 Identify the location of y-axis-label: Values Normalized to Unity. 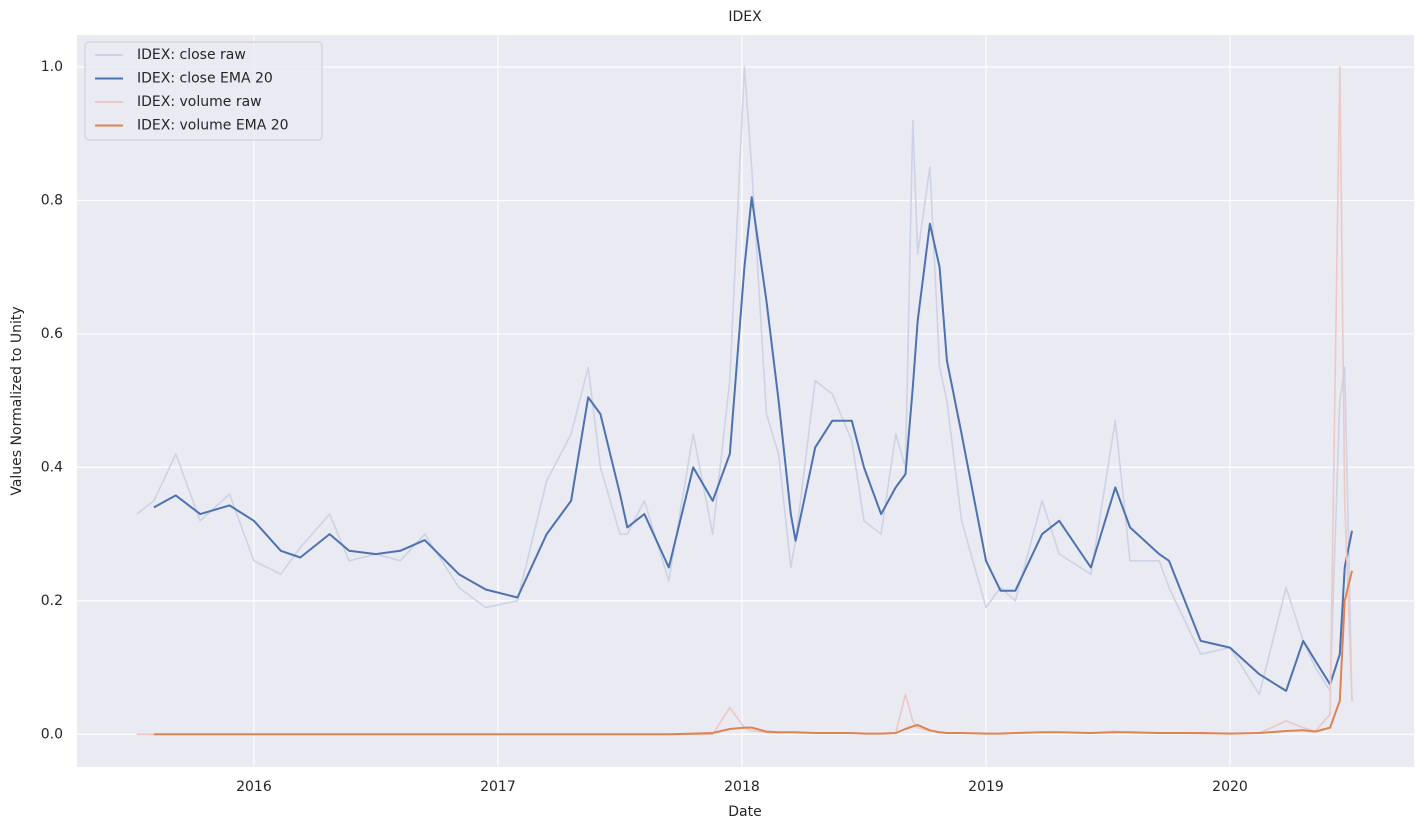
(17, 400).